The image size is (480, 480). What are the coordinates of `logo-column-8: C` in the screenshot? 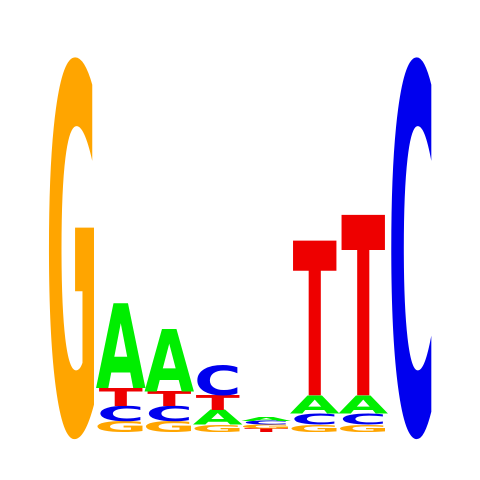 It's located at (411, 240).